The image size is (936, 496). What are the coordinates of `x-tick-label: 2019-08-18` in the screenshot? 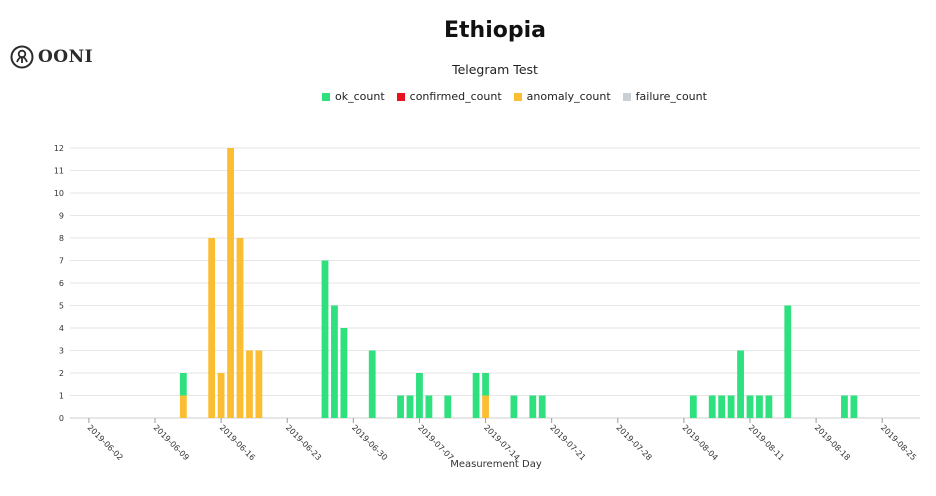 It's located at (832, 442).